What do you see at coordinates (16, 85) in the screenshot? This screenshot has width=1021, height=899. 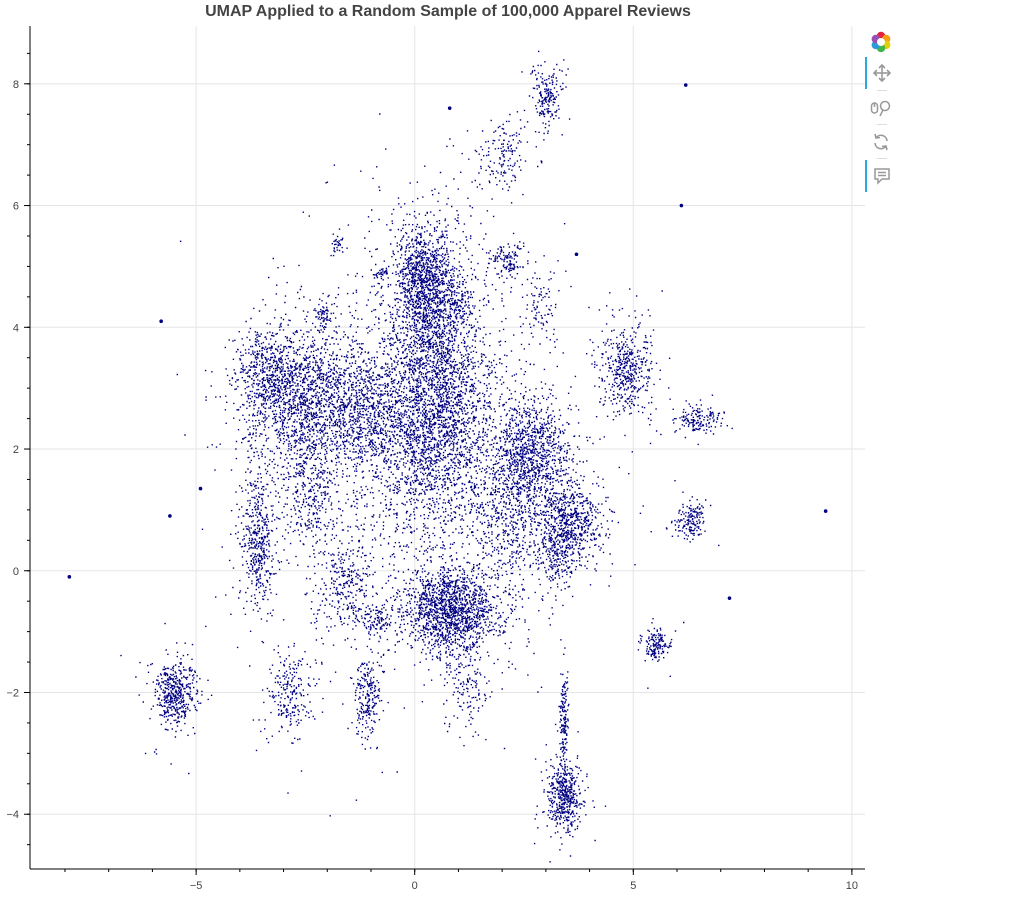 I see `y-tick-label: 8` at bounding box center [16, 85].